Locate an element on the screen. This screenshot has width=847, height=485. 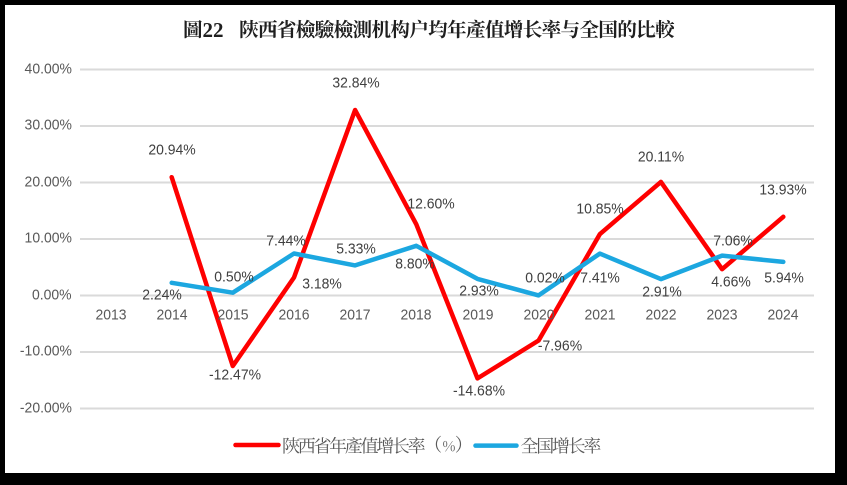
svg-text: 22 is located at coordinates (213, 30).